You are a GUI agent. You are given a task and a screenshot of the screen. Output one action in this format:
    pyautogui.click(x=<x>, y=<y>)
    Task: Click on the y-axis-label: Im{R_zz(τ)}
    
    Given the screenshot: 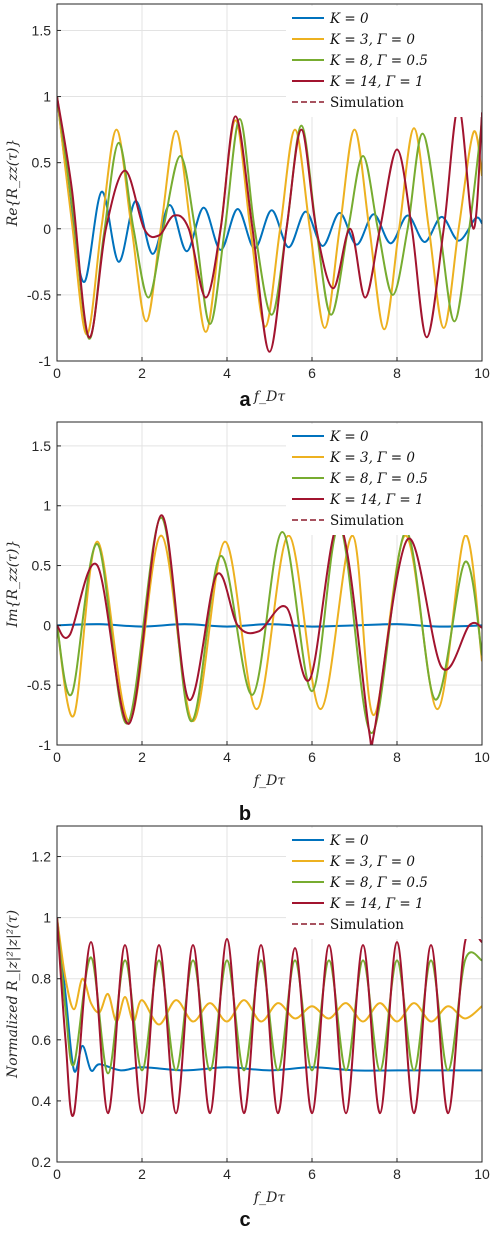 What is the action you would take?
    pyautogui.click(x=13, y=584)
    